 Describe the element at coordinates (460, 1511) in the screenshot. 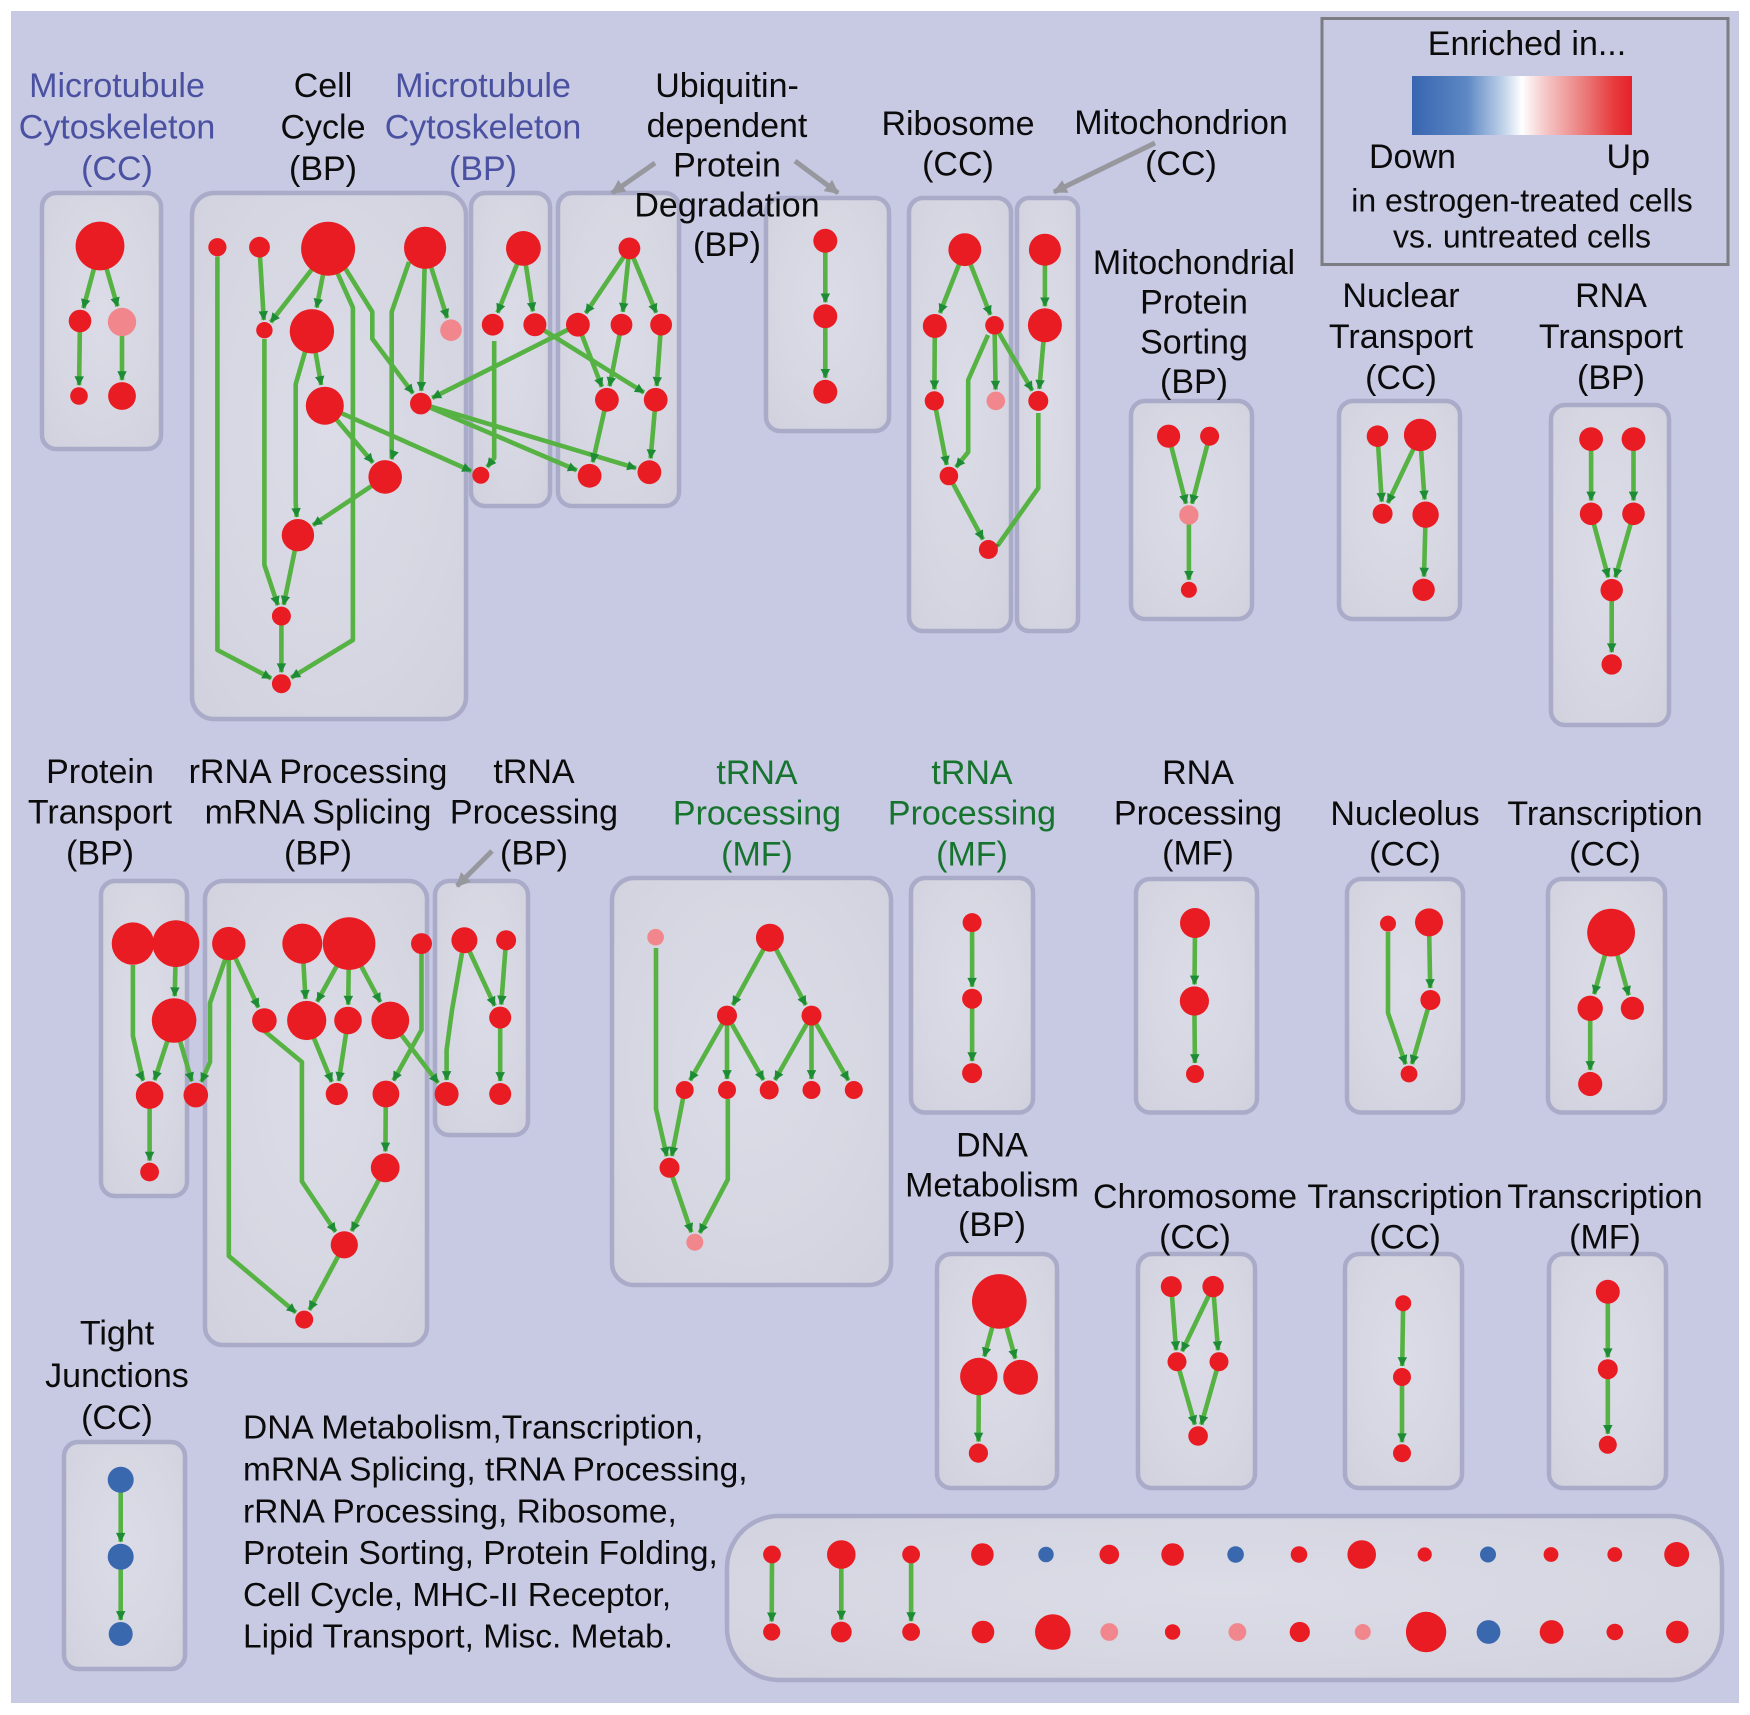

I see `svg-text: rRNA Processing, Ribosome,` at that location.